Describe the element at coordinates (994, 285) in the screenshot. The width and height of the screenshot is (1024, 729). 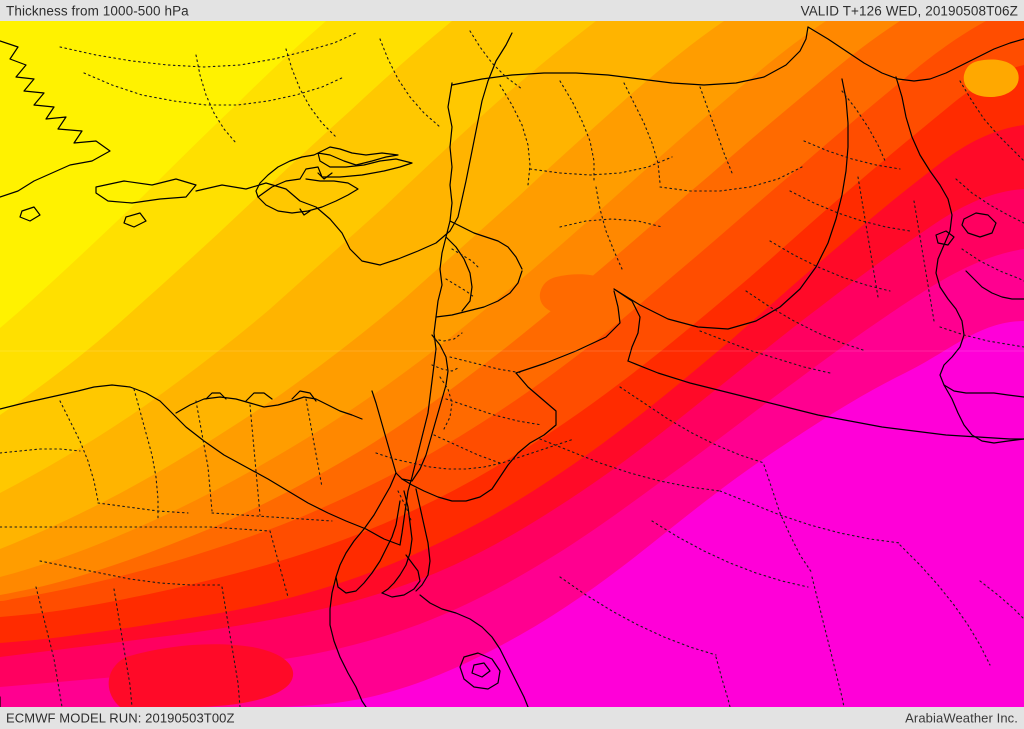
I see `coast-kuwait` at that location.